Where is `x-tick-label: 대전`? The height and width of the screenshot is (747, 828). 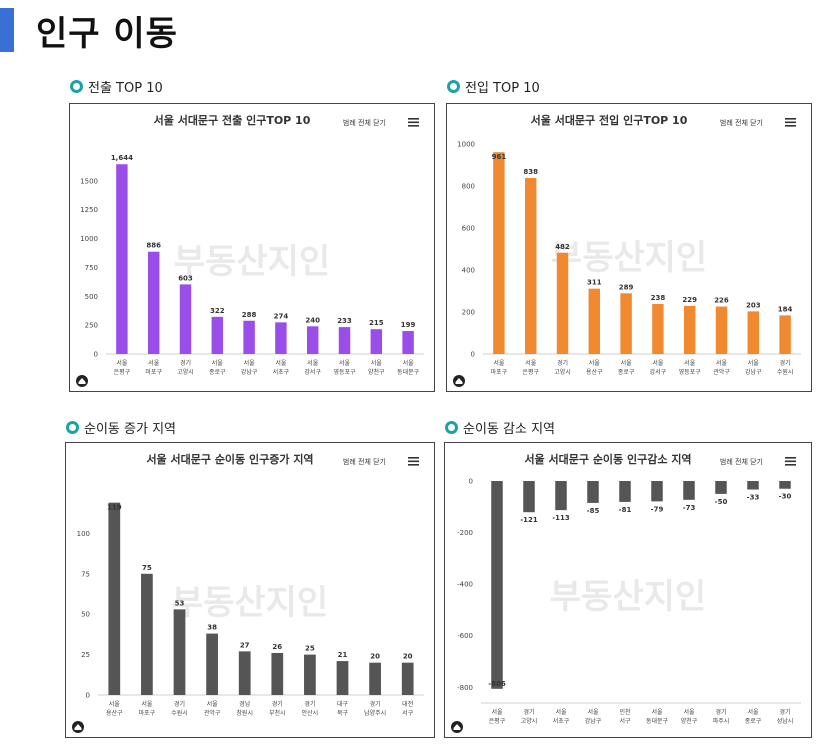
x-tick-label: 대전 is located at coordinates (407, 704).